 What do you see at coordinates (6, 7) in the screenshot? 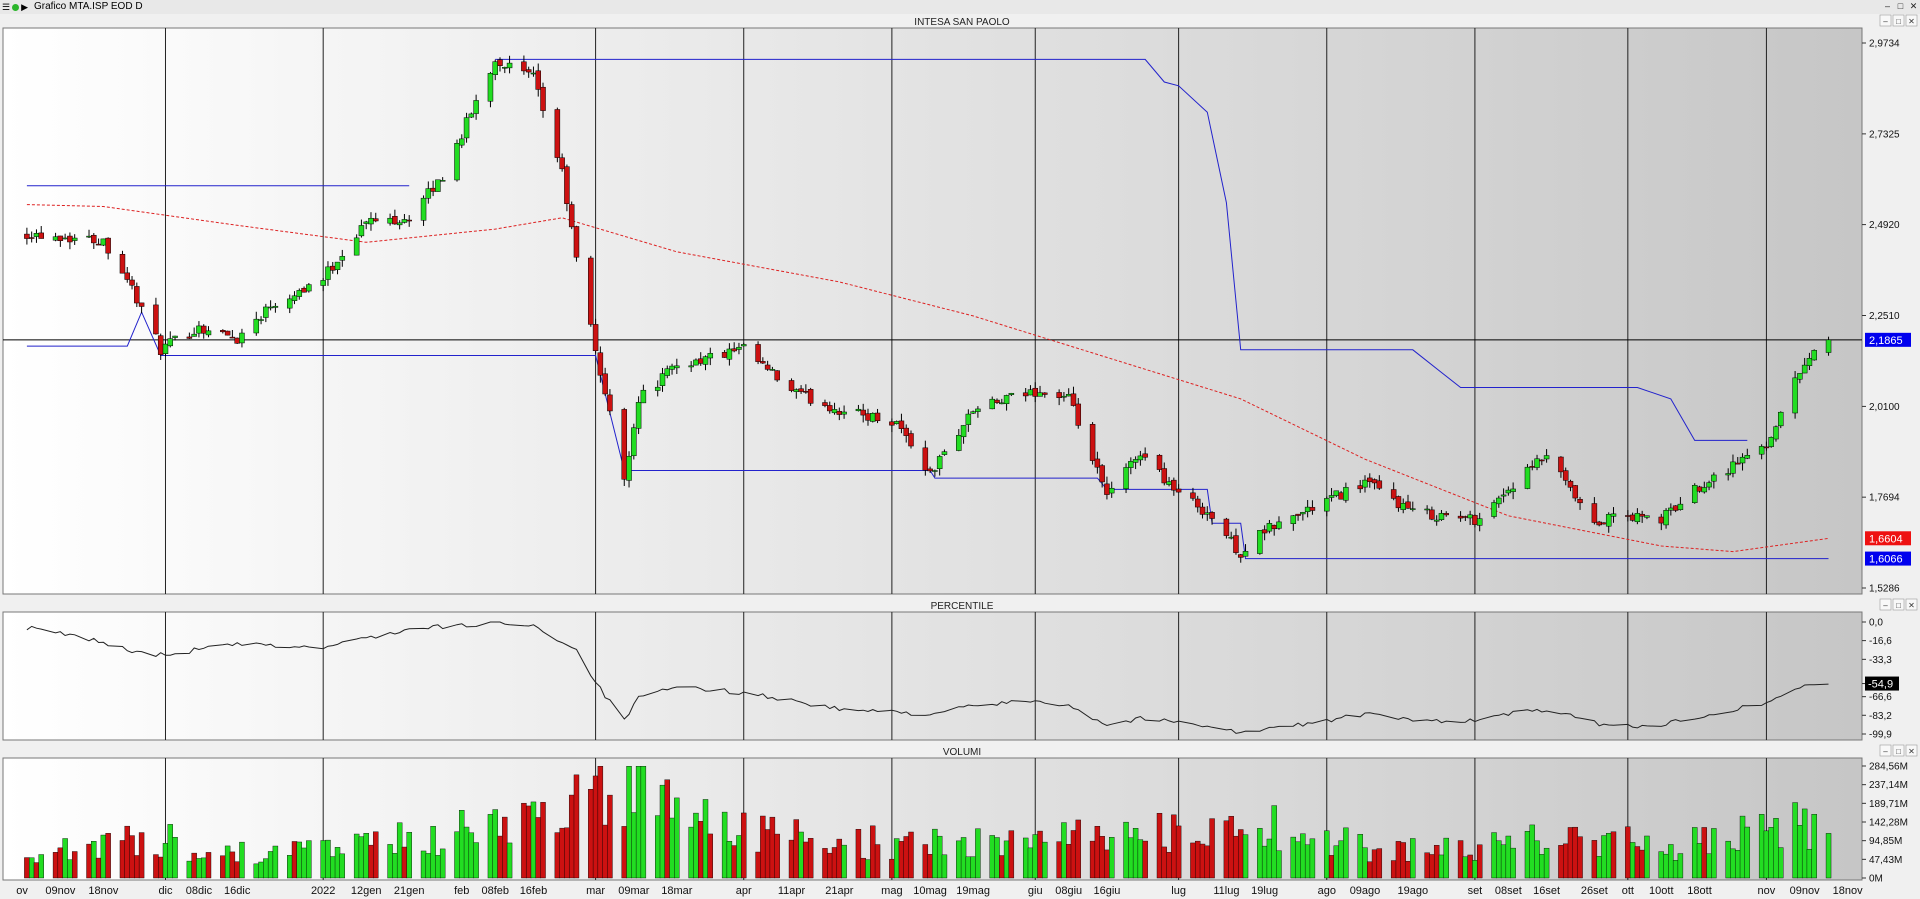
I see `menu-icon: ☰` at bounding box center [6, 7].